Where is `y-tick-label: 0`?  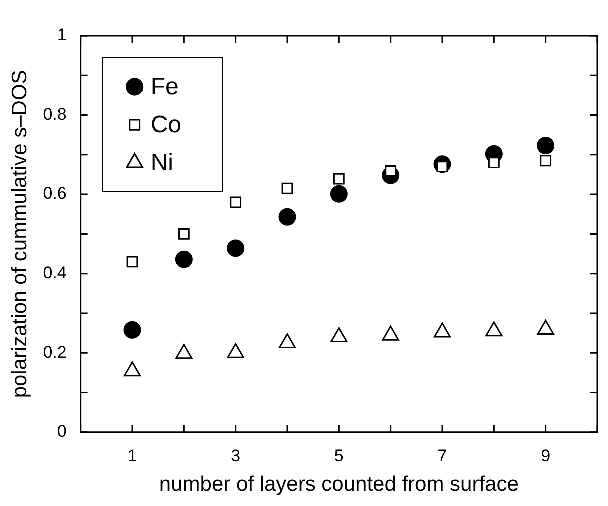 y-tick-label: 0 is located at coordinates (62, 432).